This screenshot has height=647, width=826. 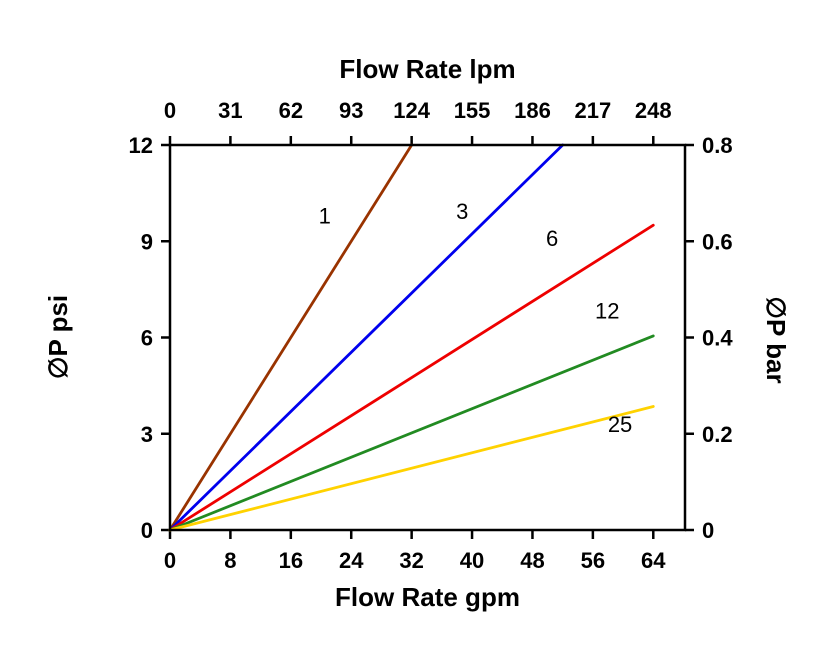 I want to click on svg-text: 0.2, so click(x=717, y=434).